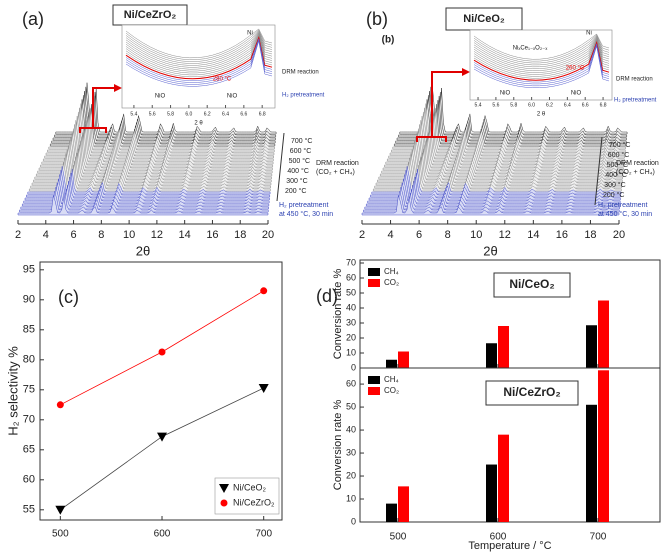 This screenshot has height=553, width=669. I want to click on x-tick-label: 18, so click(590, 235).